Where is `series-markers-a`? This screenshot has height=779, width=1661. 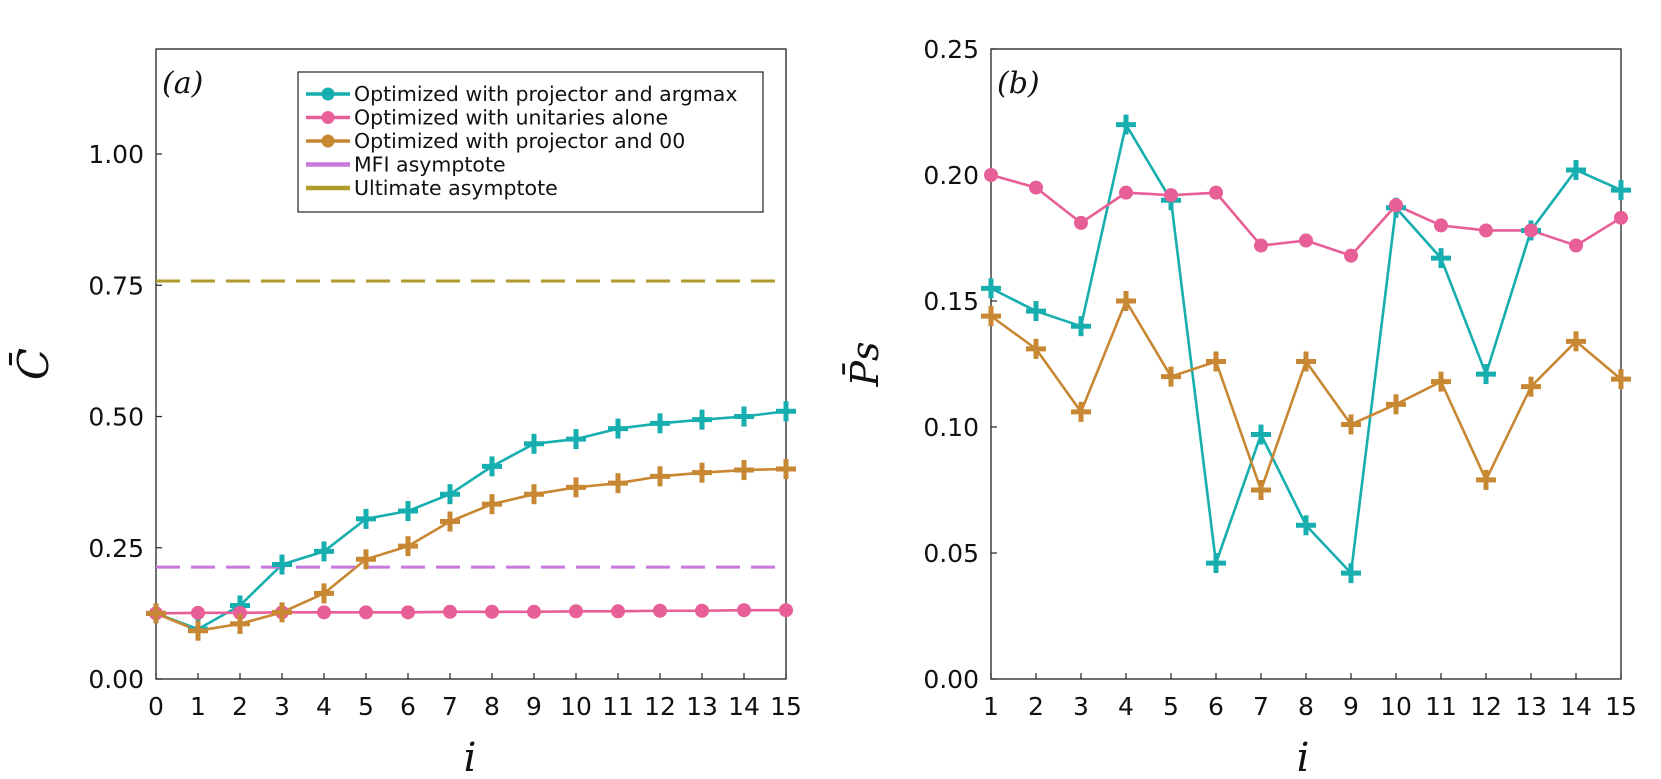 series-markers-a is located at coordinates (471, 521).